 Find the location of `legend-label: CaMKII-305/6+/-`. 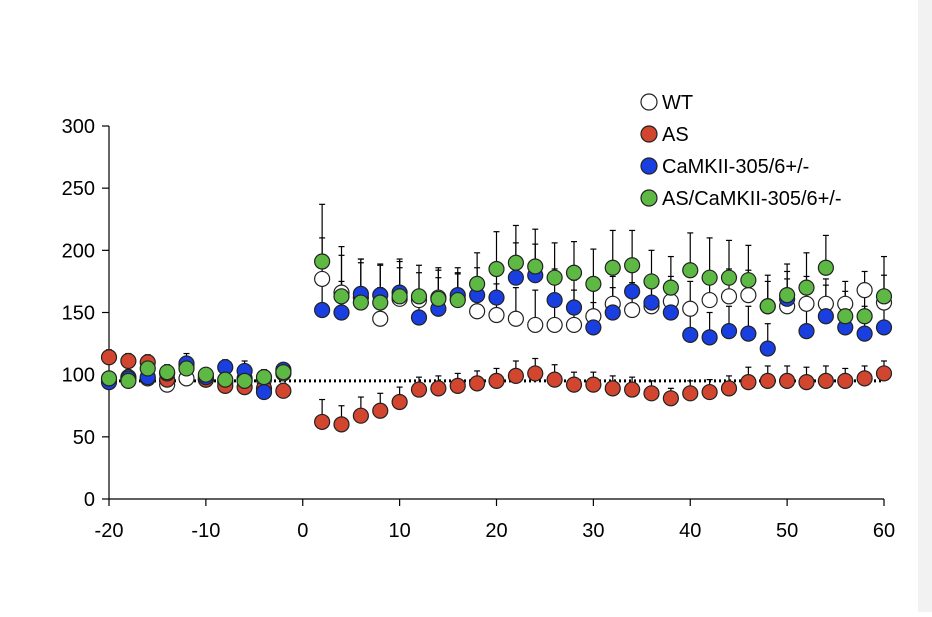

legend-label: CaMKII-305/6+/- is located at coordinates (735, 167).